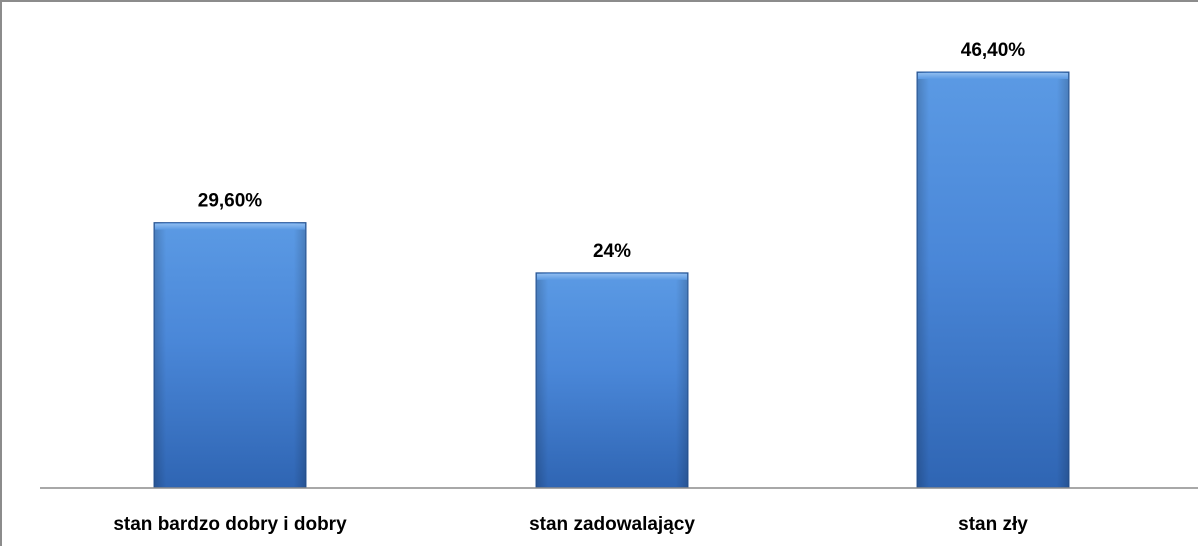 The image size is (1198, 546). What do you see at coordinates (612, 251) in the screenshot?
I see `value-label-1: 24%` at bounding box center [612, 251].